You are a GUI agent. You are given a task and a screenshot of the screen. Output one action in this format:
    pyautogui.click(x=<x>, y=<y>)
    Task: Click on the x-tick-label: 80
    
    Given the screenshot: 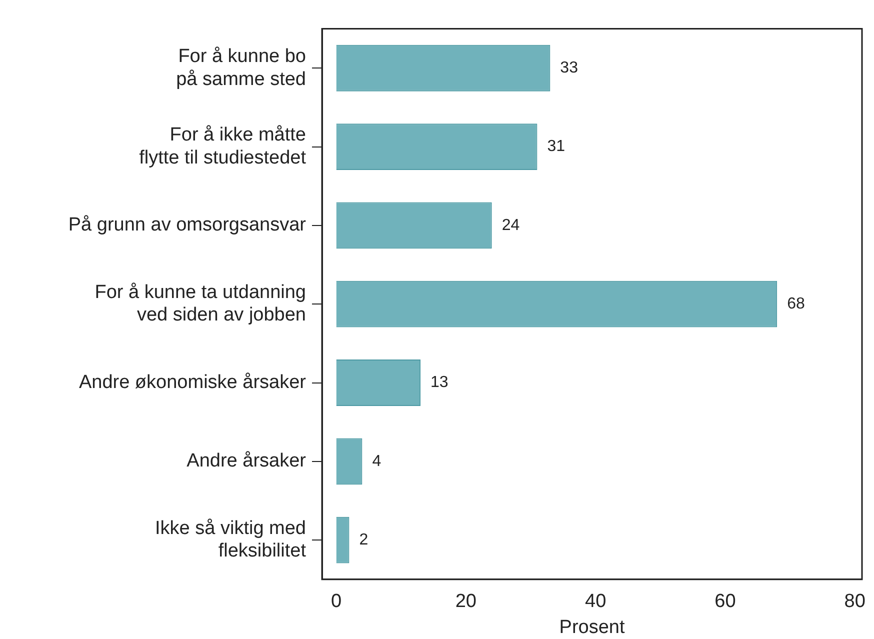 What is the action you would take?
    pyautogui.click(x=855, y=601)
    